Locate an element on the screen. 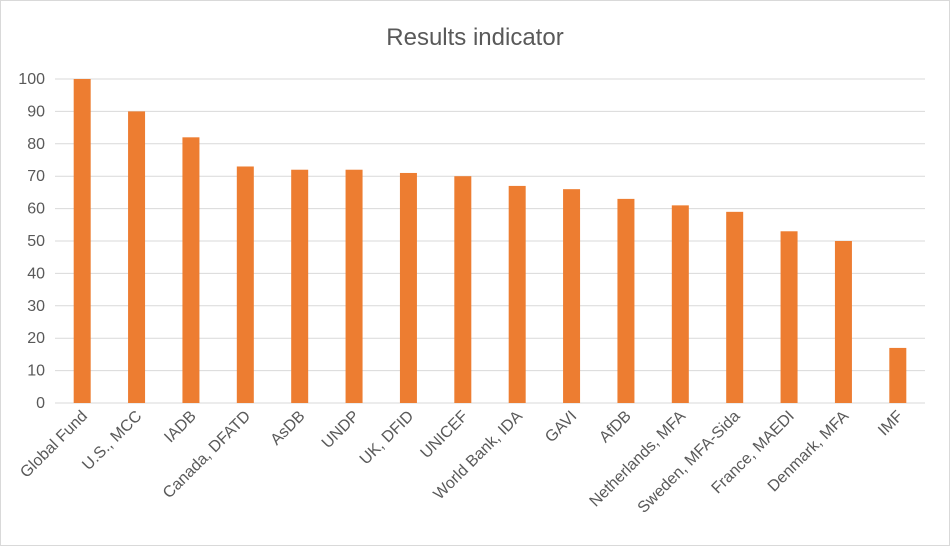 This screenshot has height=546, width=950. x-tick-label: Netherlands, MFA is located at coordinates (638, 459).